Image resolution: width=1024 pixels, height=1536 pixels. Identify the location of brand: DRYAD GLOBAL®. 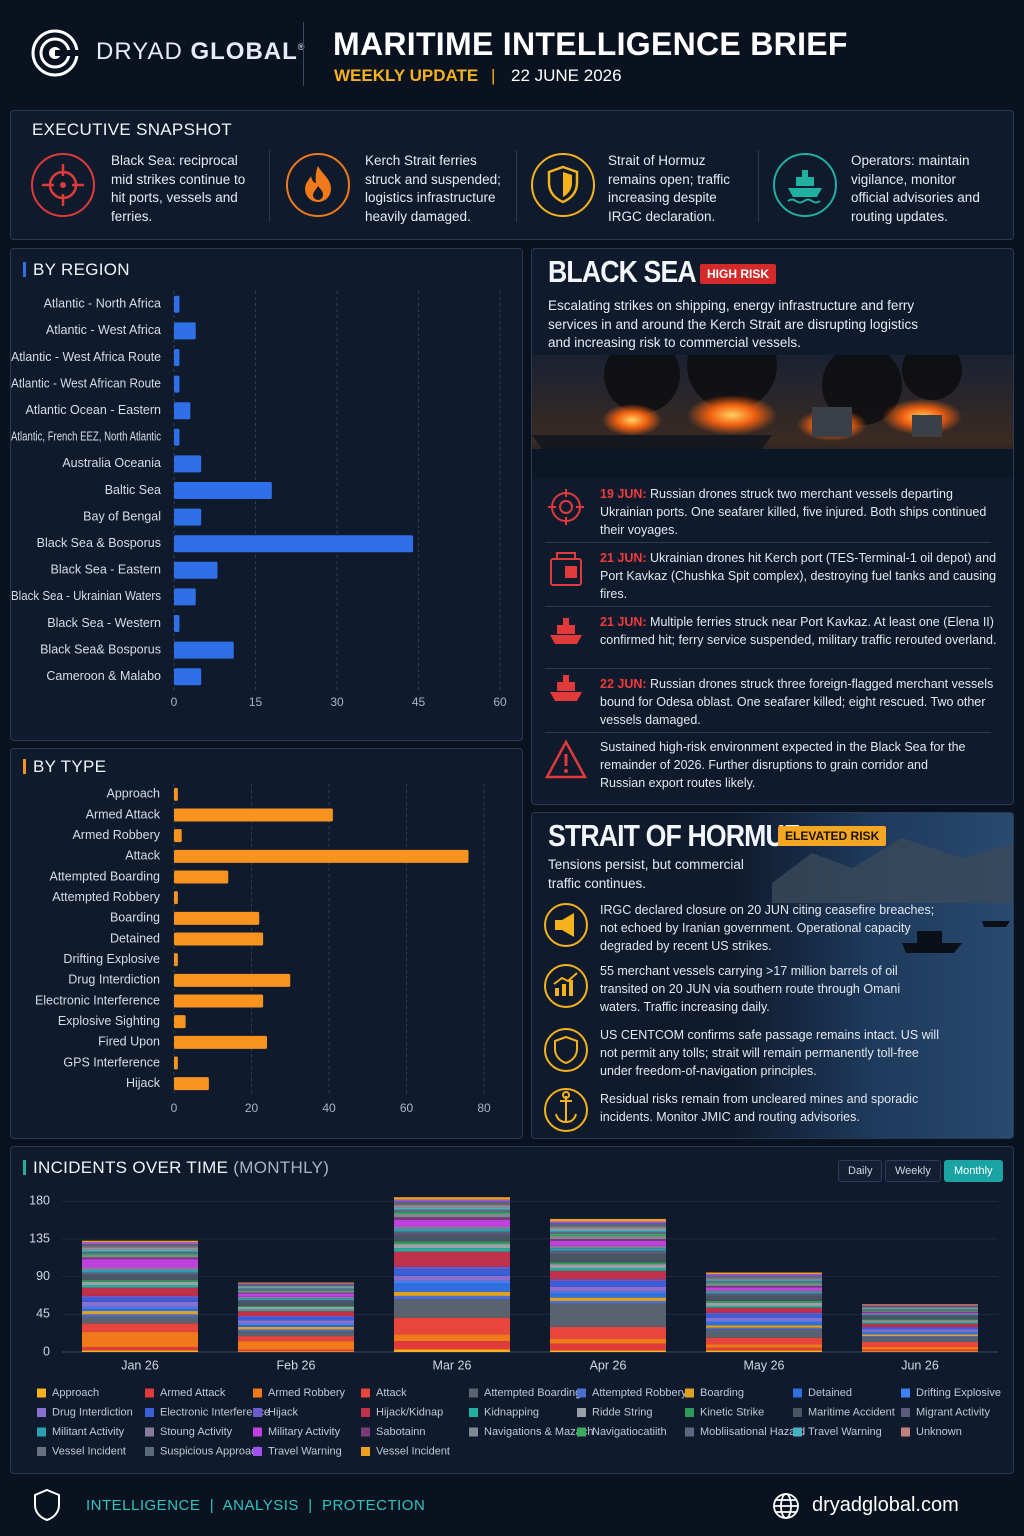
(200, 52).